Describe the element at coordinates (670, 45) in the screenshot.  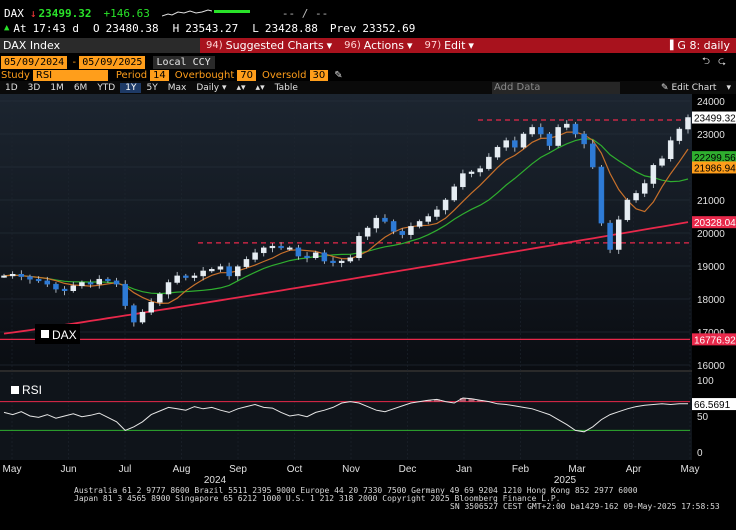
I see `page-icon: ▐` at that location.